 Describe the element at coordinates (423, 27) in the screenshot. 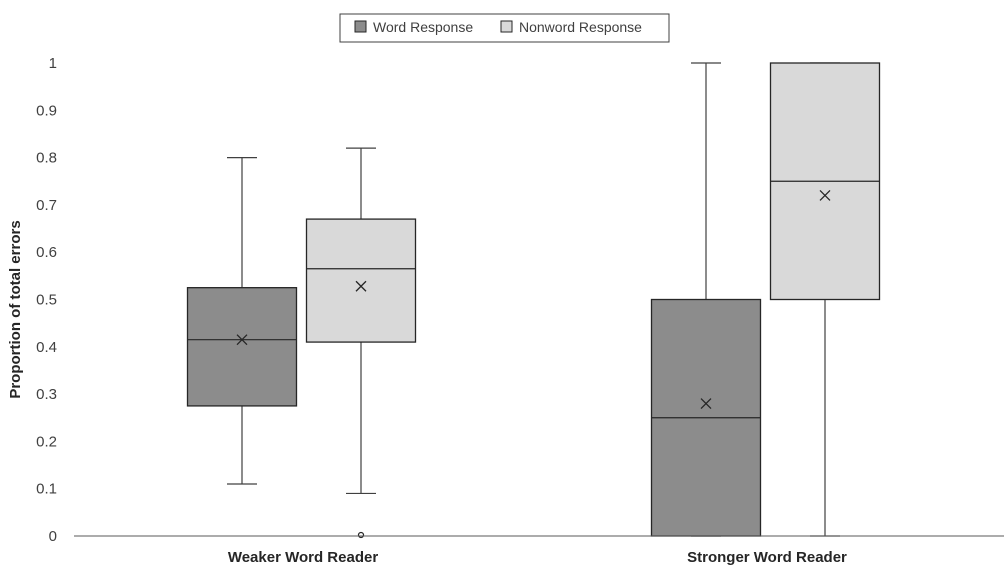

I see `legend-label: Word Response` at that location.